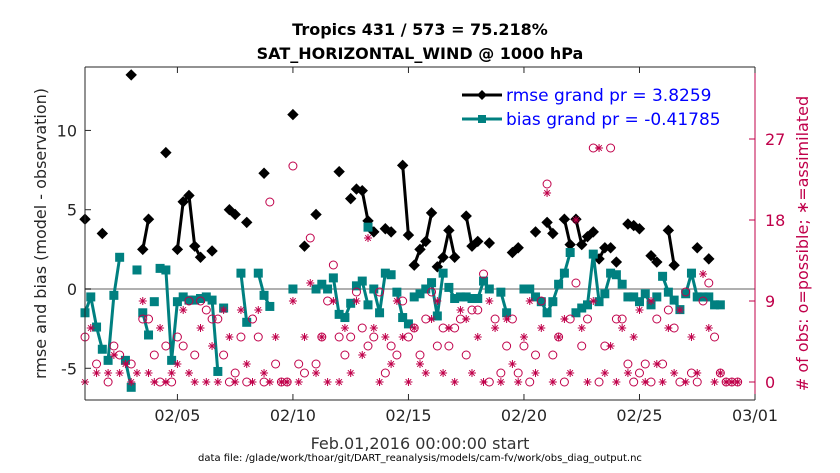  I want to click on y-tick-label-left: -5, so click(69, 368).